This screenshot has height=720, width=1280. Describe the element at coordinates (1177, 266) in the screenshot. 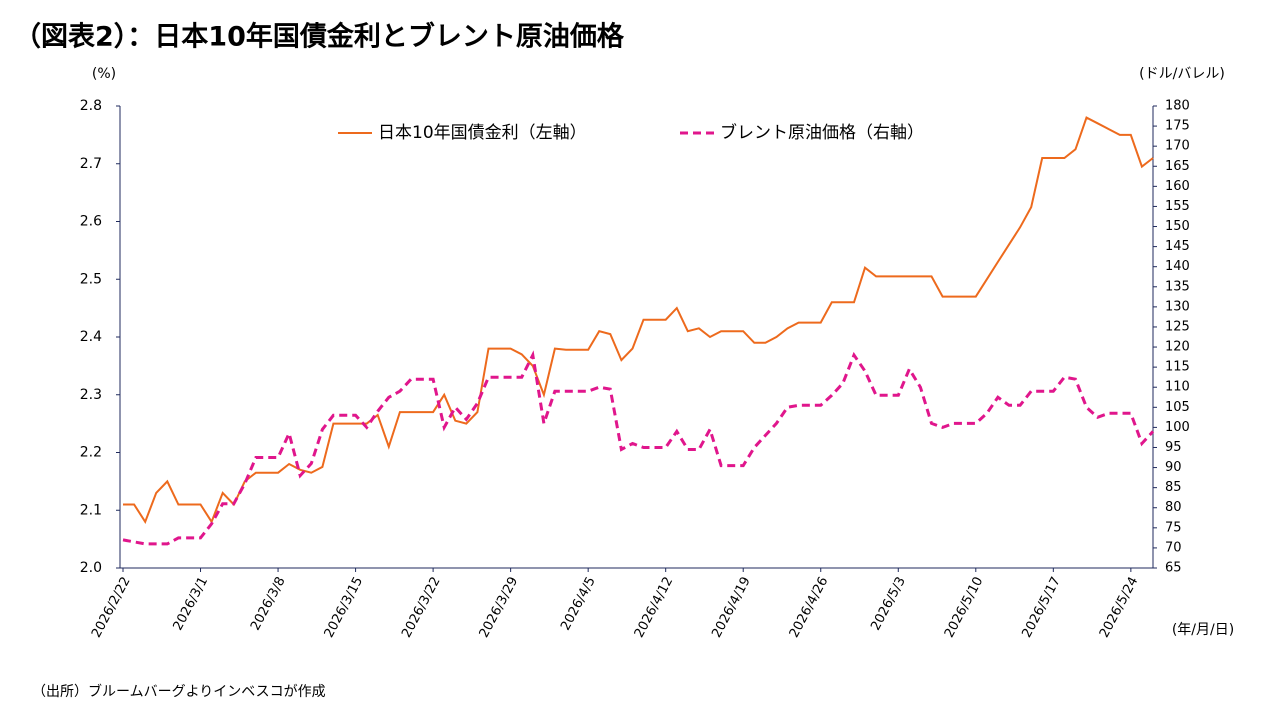

I see `y2-tick-label: 140` at that location.